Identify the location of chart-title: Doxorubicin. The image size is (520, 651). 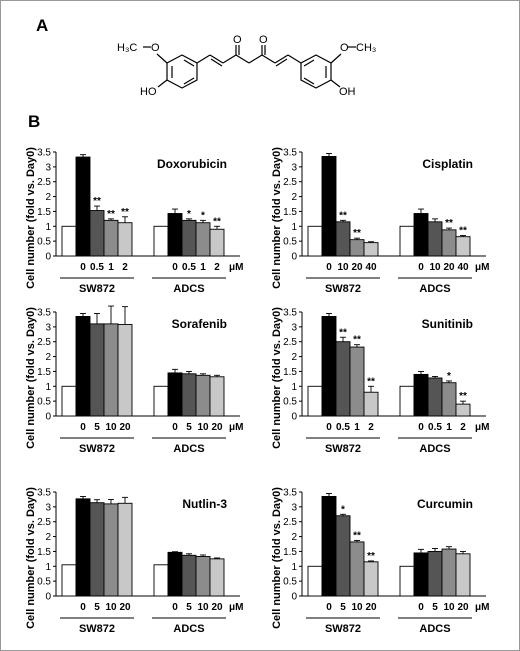
(192, 164).